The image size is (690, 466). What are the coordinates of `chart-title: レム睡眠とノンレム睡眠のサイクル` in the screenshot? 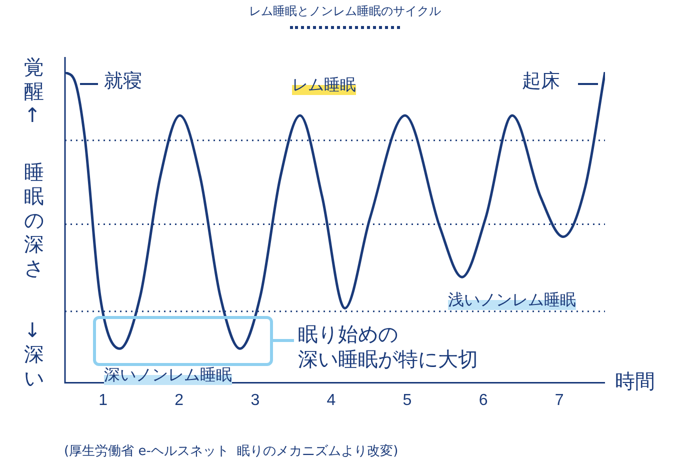 It's located at (345, 11).